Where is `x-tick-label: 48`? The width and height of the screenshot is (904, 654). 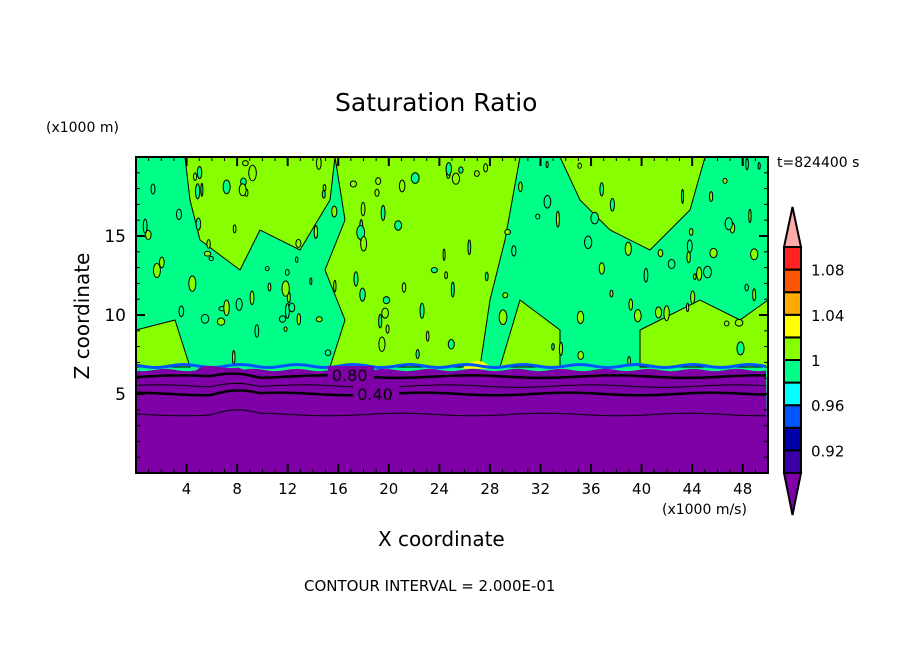 x-tick-label: 48 is located at coordinates (742, 489).